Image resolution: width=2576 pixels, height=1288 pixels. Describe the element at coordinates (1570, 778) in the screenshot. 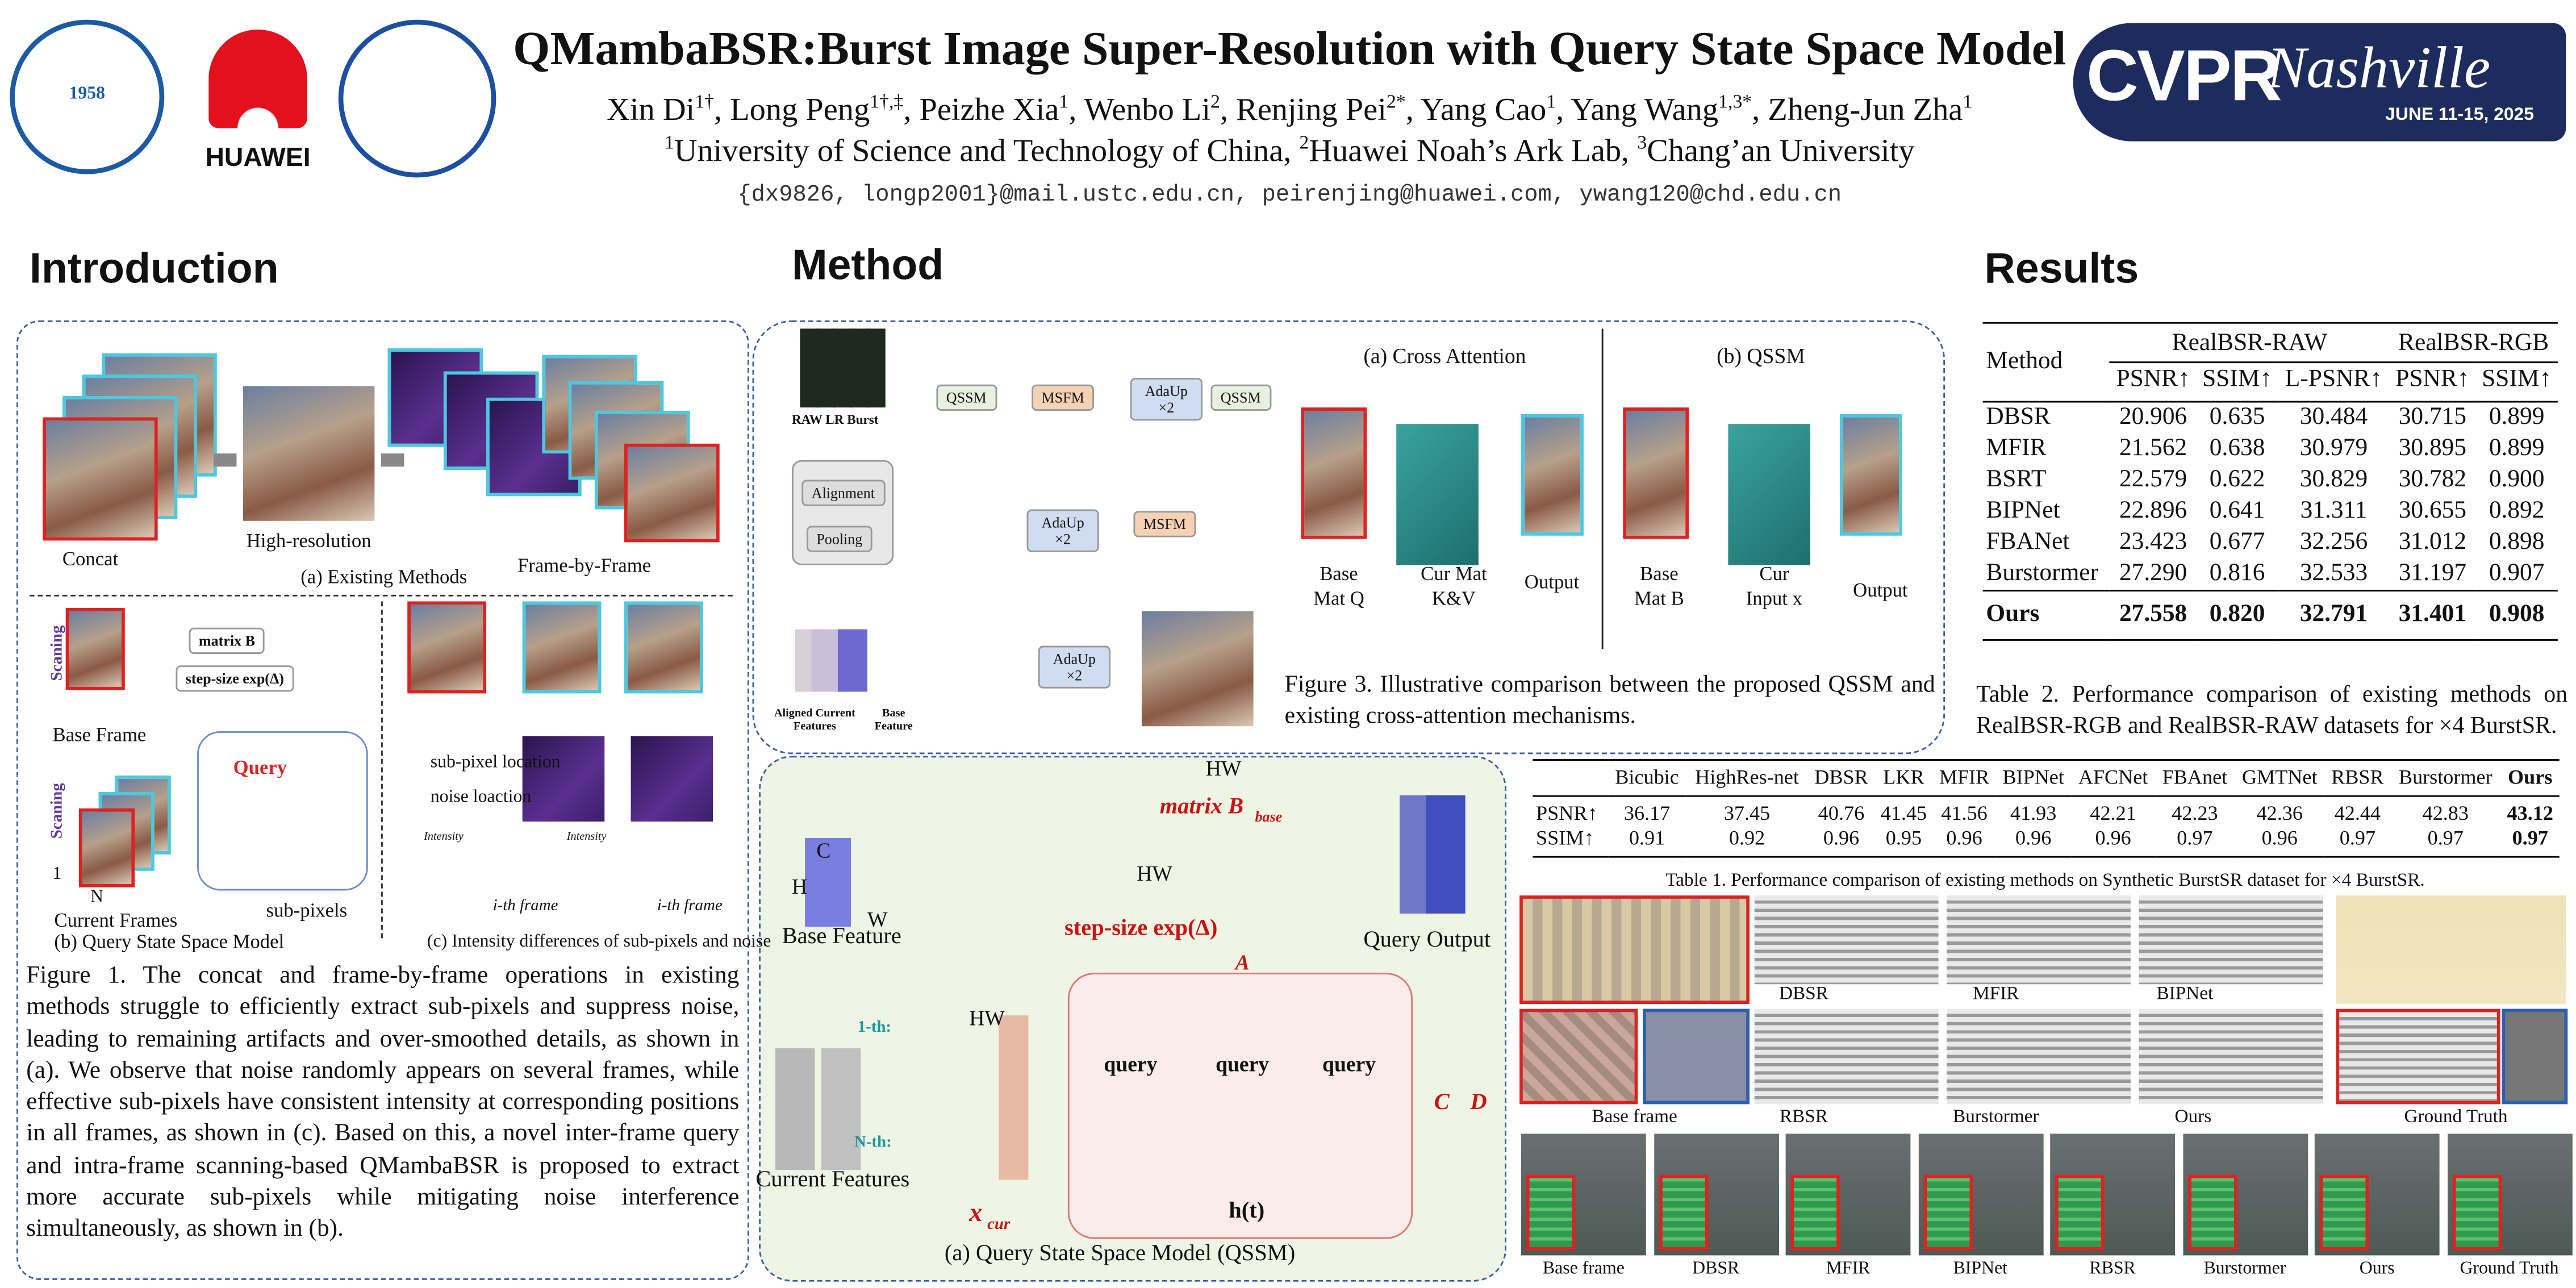

I see `table-header` at that location.